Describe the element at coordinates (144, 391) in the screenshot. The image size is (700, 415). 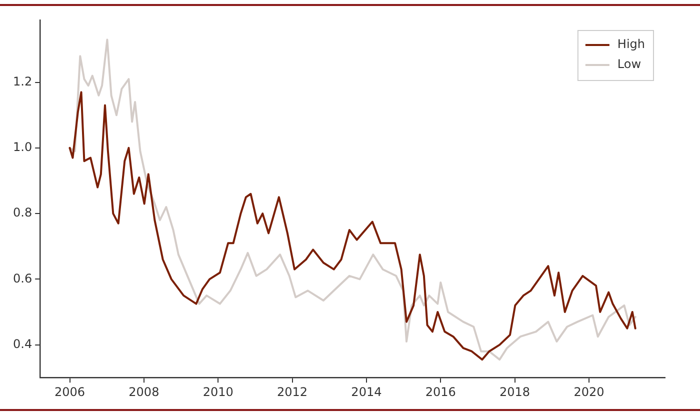
I see `x-tick-label: 2008` at that location.